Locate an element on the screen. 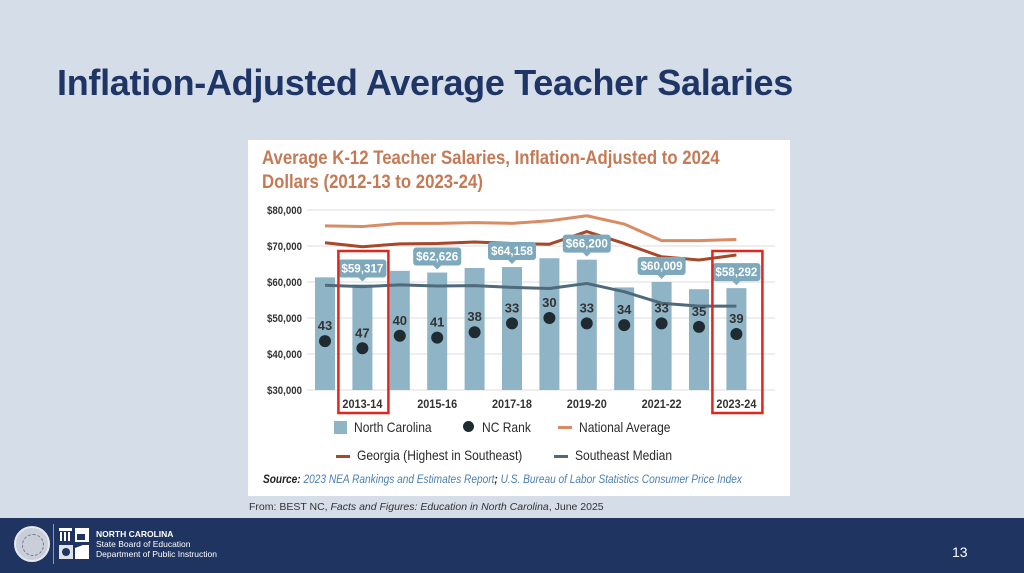  y-tick-label: $70,000 is located at coordinates (284, 248).